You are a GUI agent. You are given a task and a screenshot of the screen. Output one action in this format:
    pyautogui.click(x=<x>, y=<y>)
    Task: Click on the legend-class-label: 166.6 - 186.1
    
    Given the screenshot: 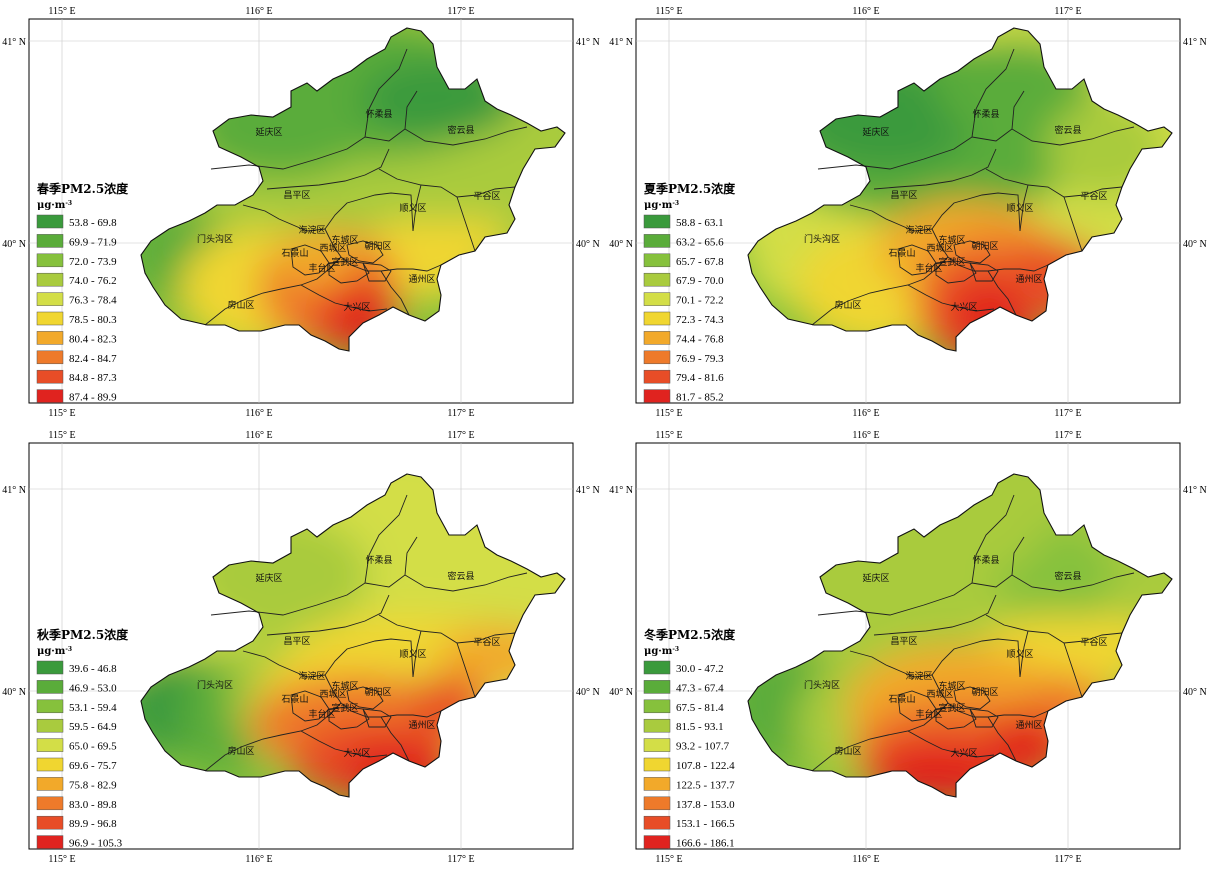 What is the action you would take?
    pyautogui.click(x=705, y=844)
    